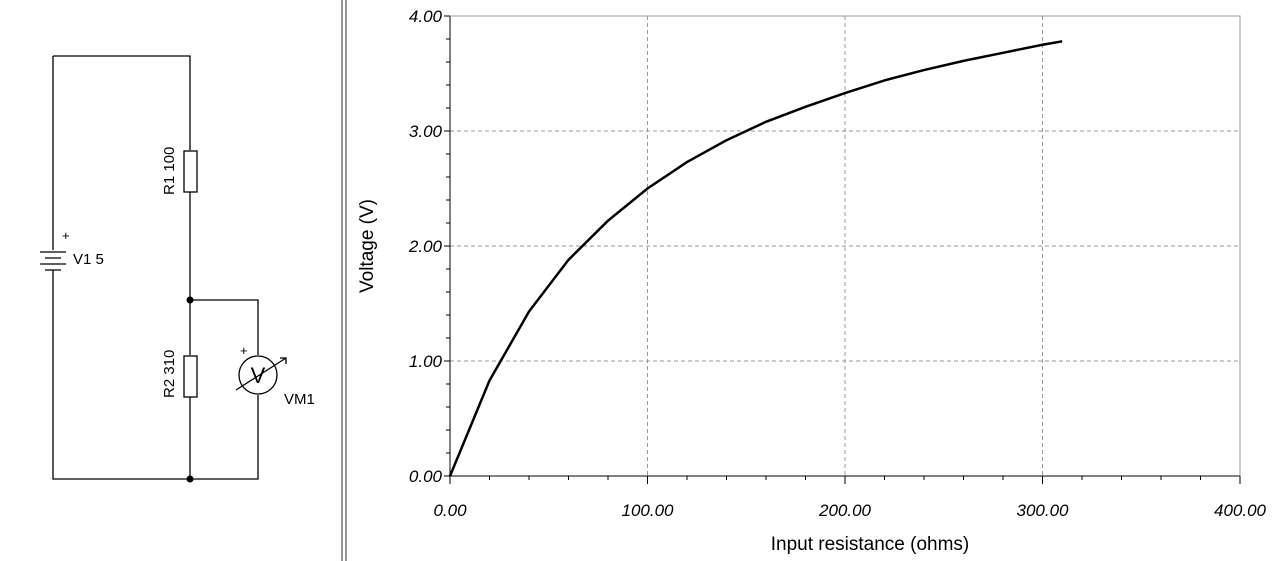  Describe the element at coordinates (426, 131) in the screenshot. I see `y-tick-label: 3.00` at that location.